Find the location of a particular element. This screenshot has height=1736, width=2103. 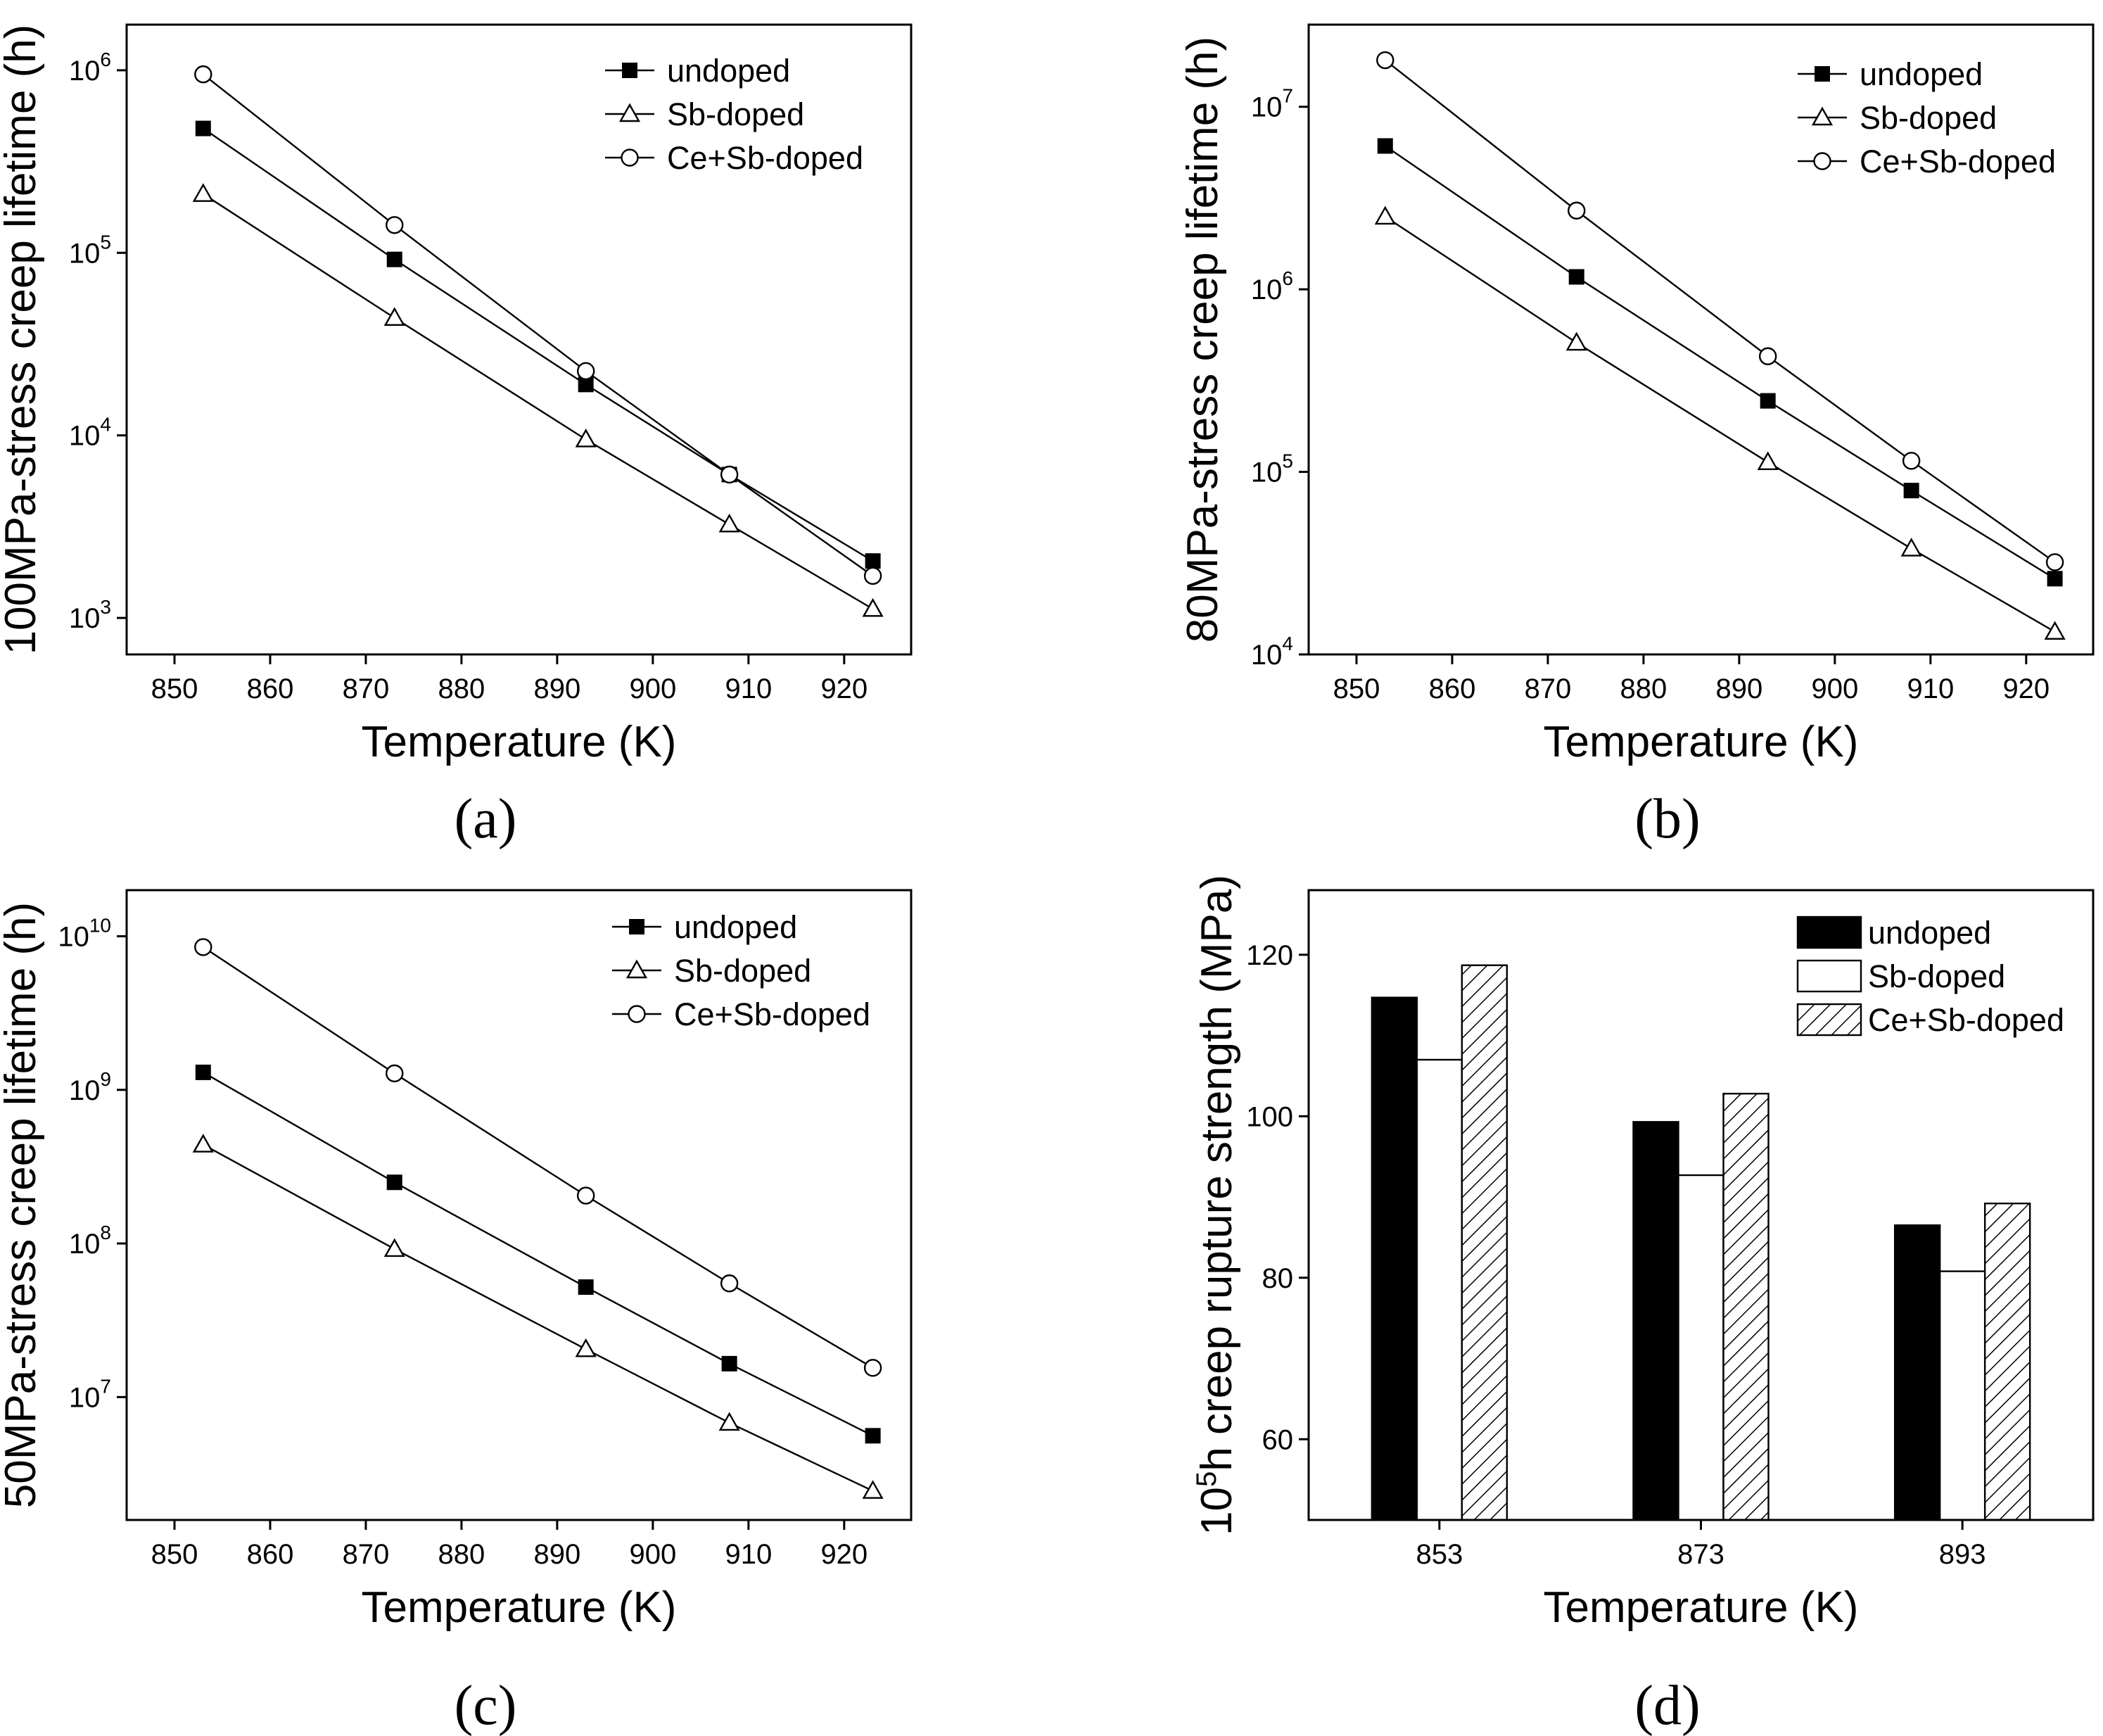

y-axis-title: 50MPa-stress creep lifetime (h) is located at coordinates (22, 1205).